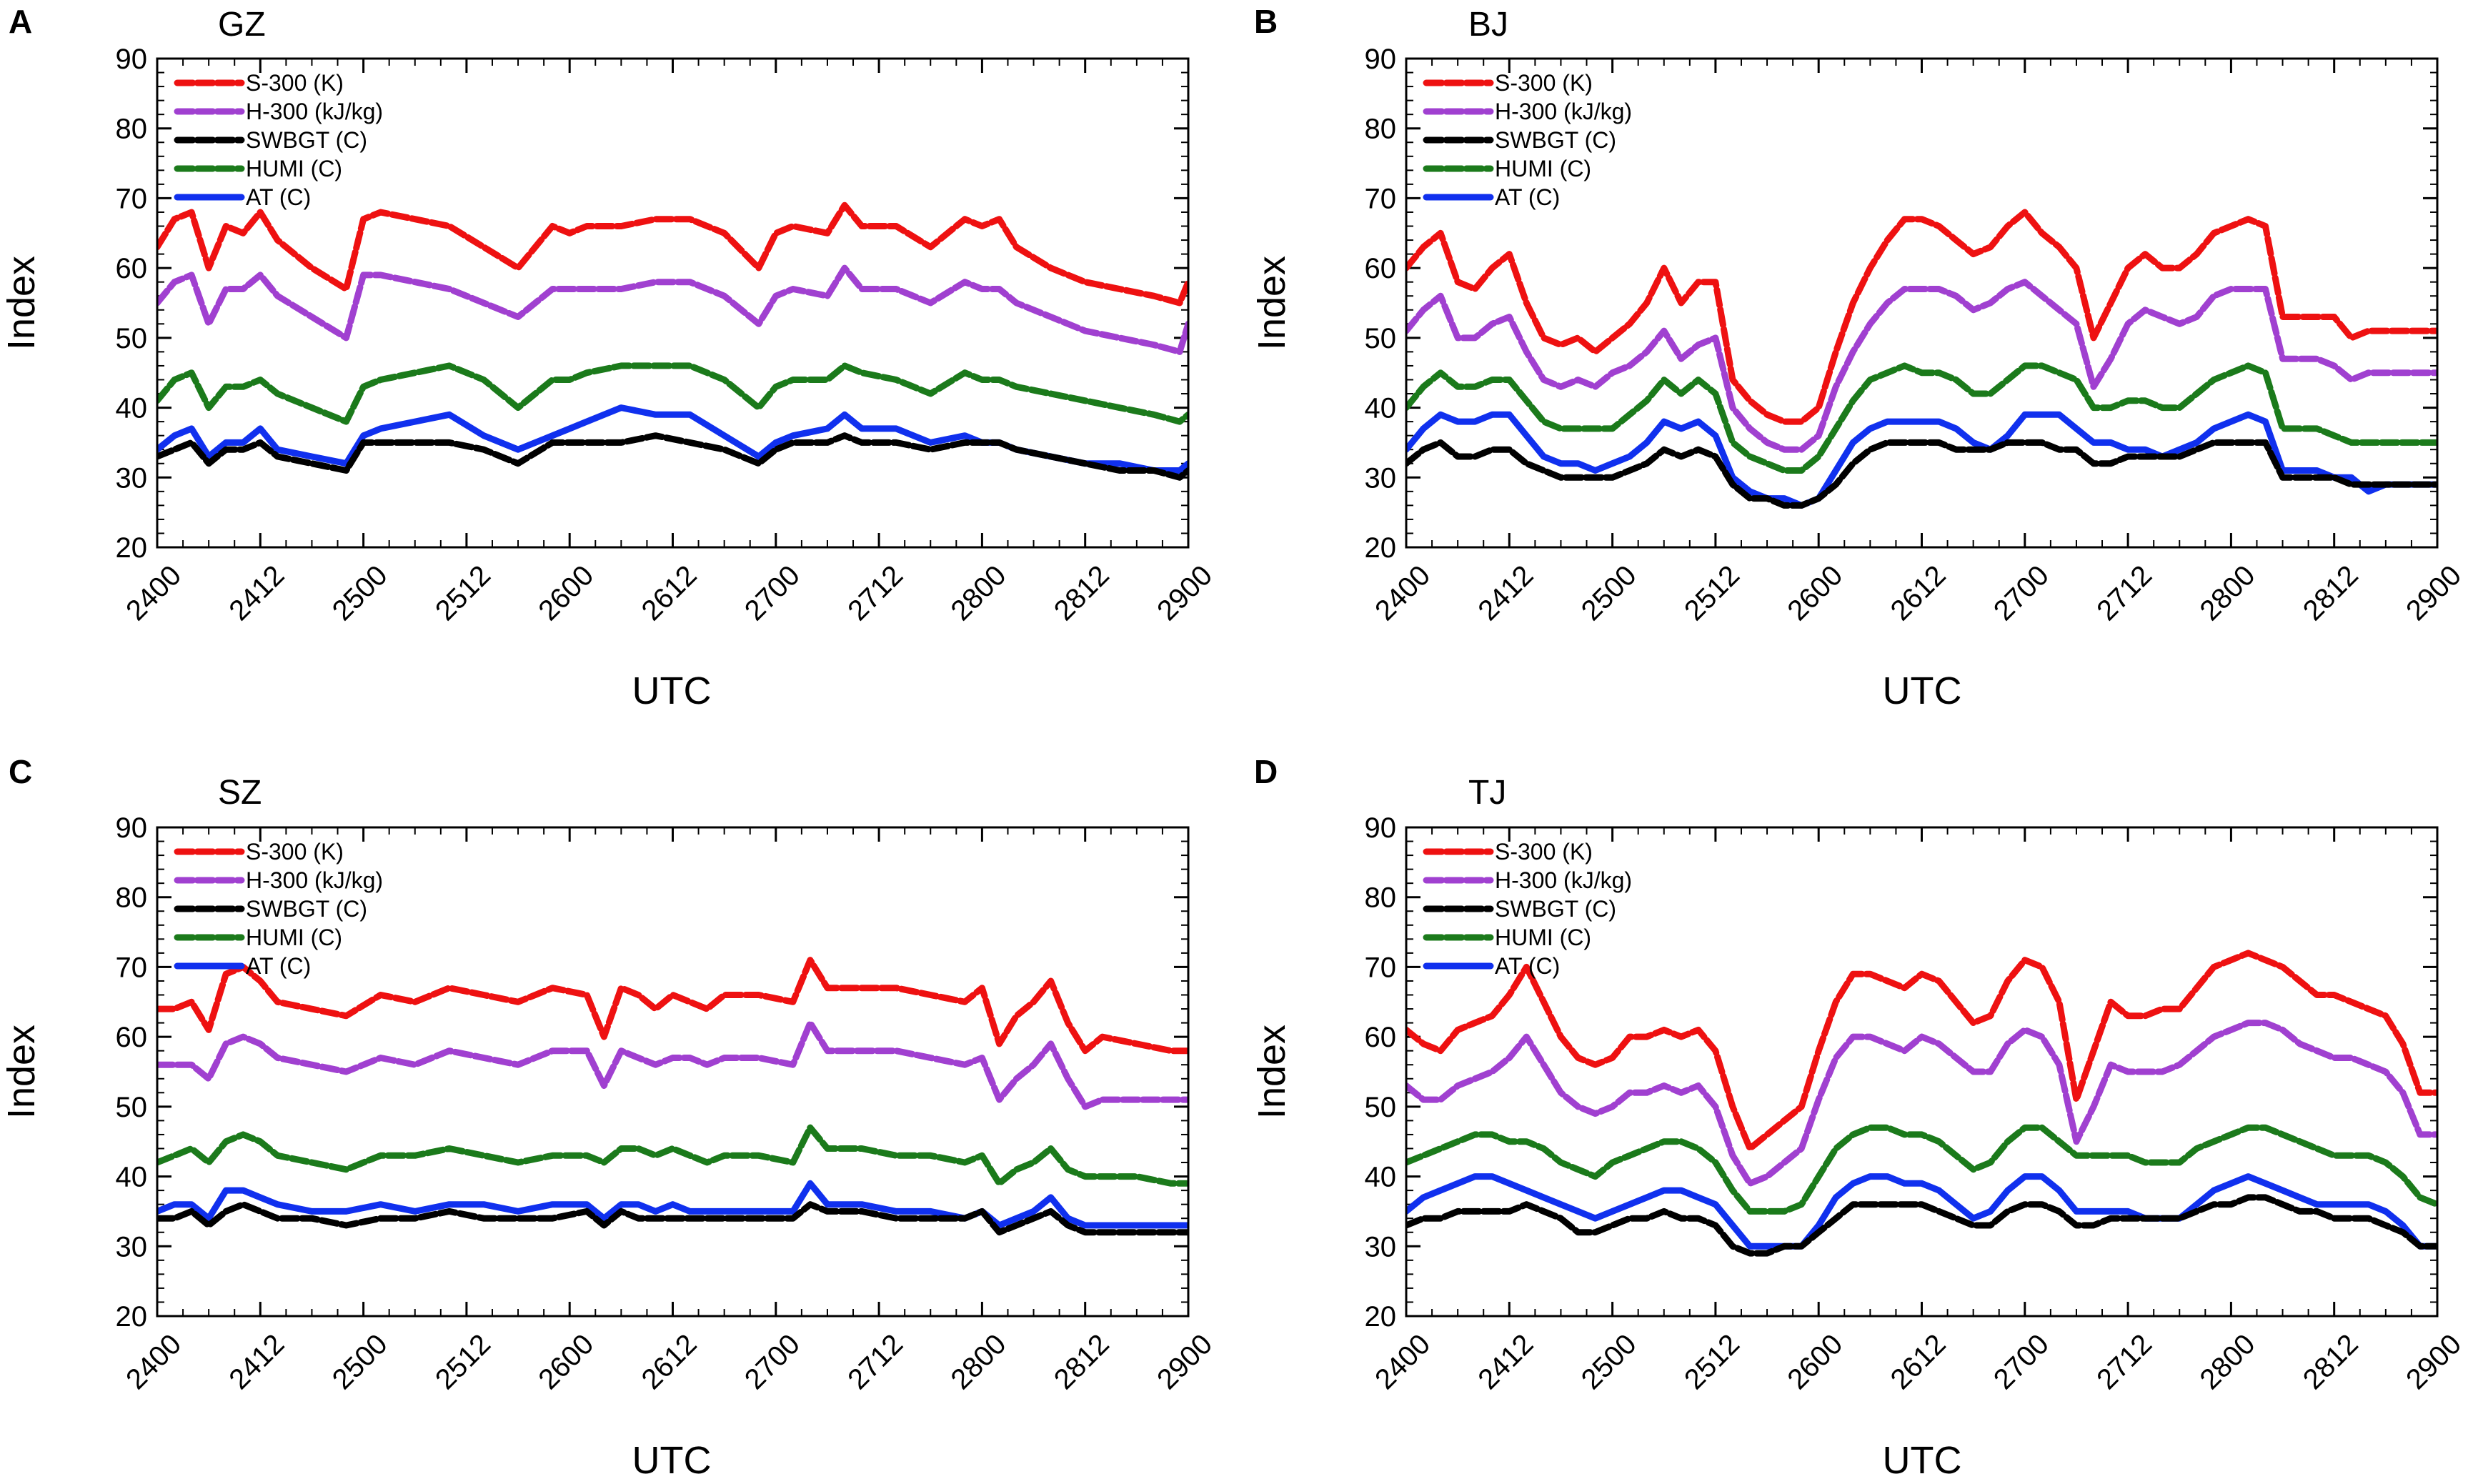  Describe the element at coordinates (2433, 593) in the screenshot. I see `panel-b-x-tick-label: 2900` at that location.